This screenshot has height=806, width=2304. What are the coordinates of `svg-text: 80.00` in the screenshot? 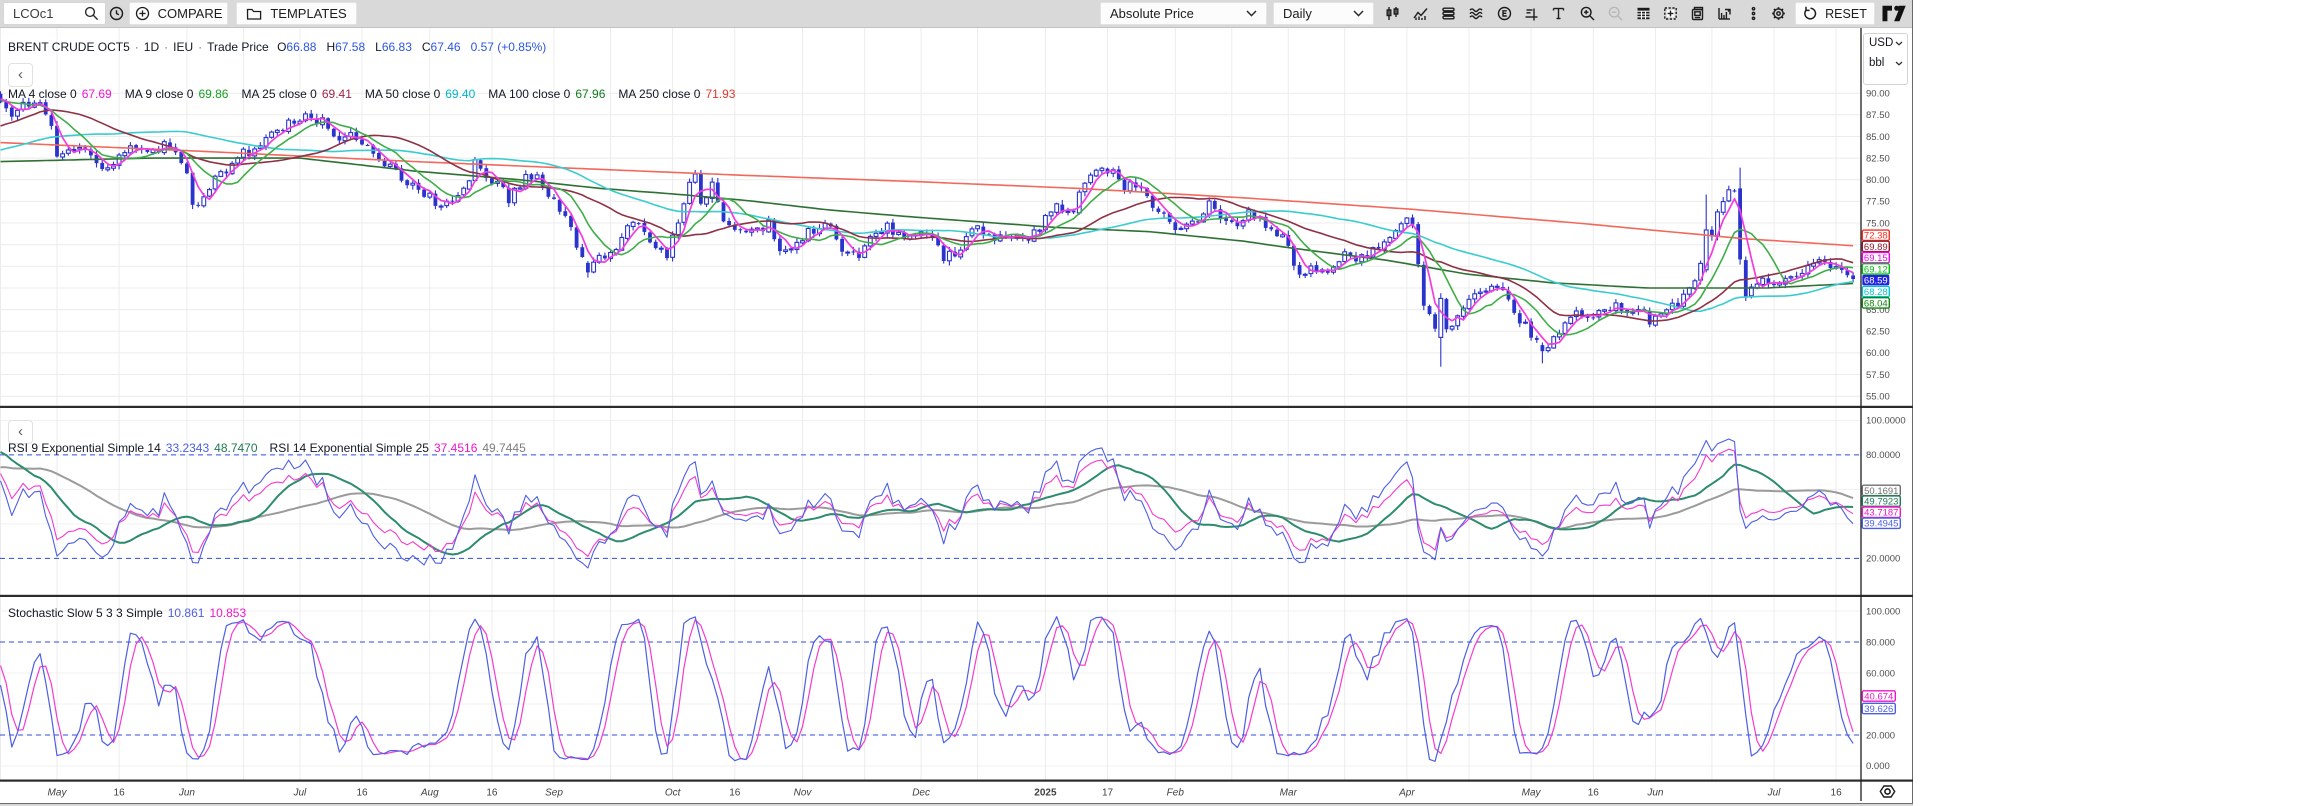 It's located at (1878, 180).